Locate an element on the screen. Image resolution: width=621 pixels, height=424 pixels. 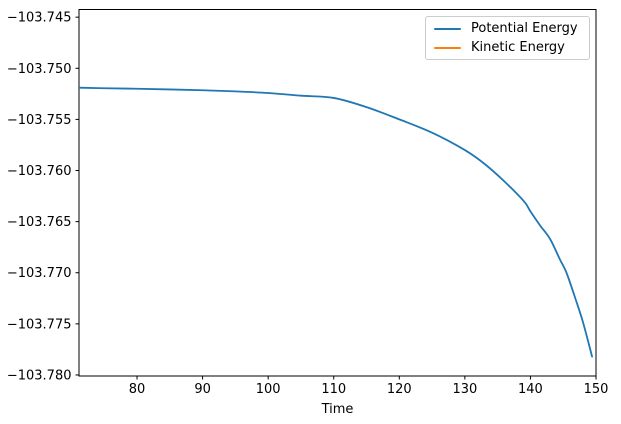
y-tick-label: −103.750 is located at coordinates (39, 69).